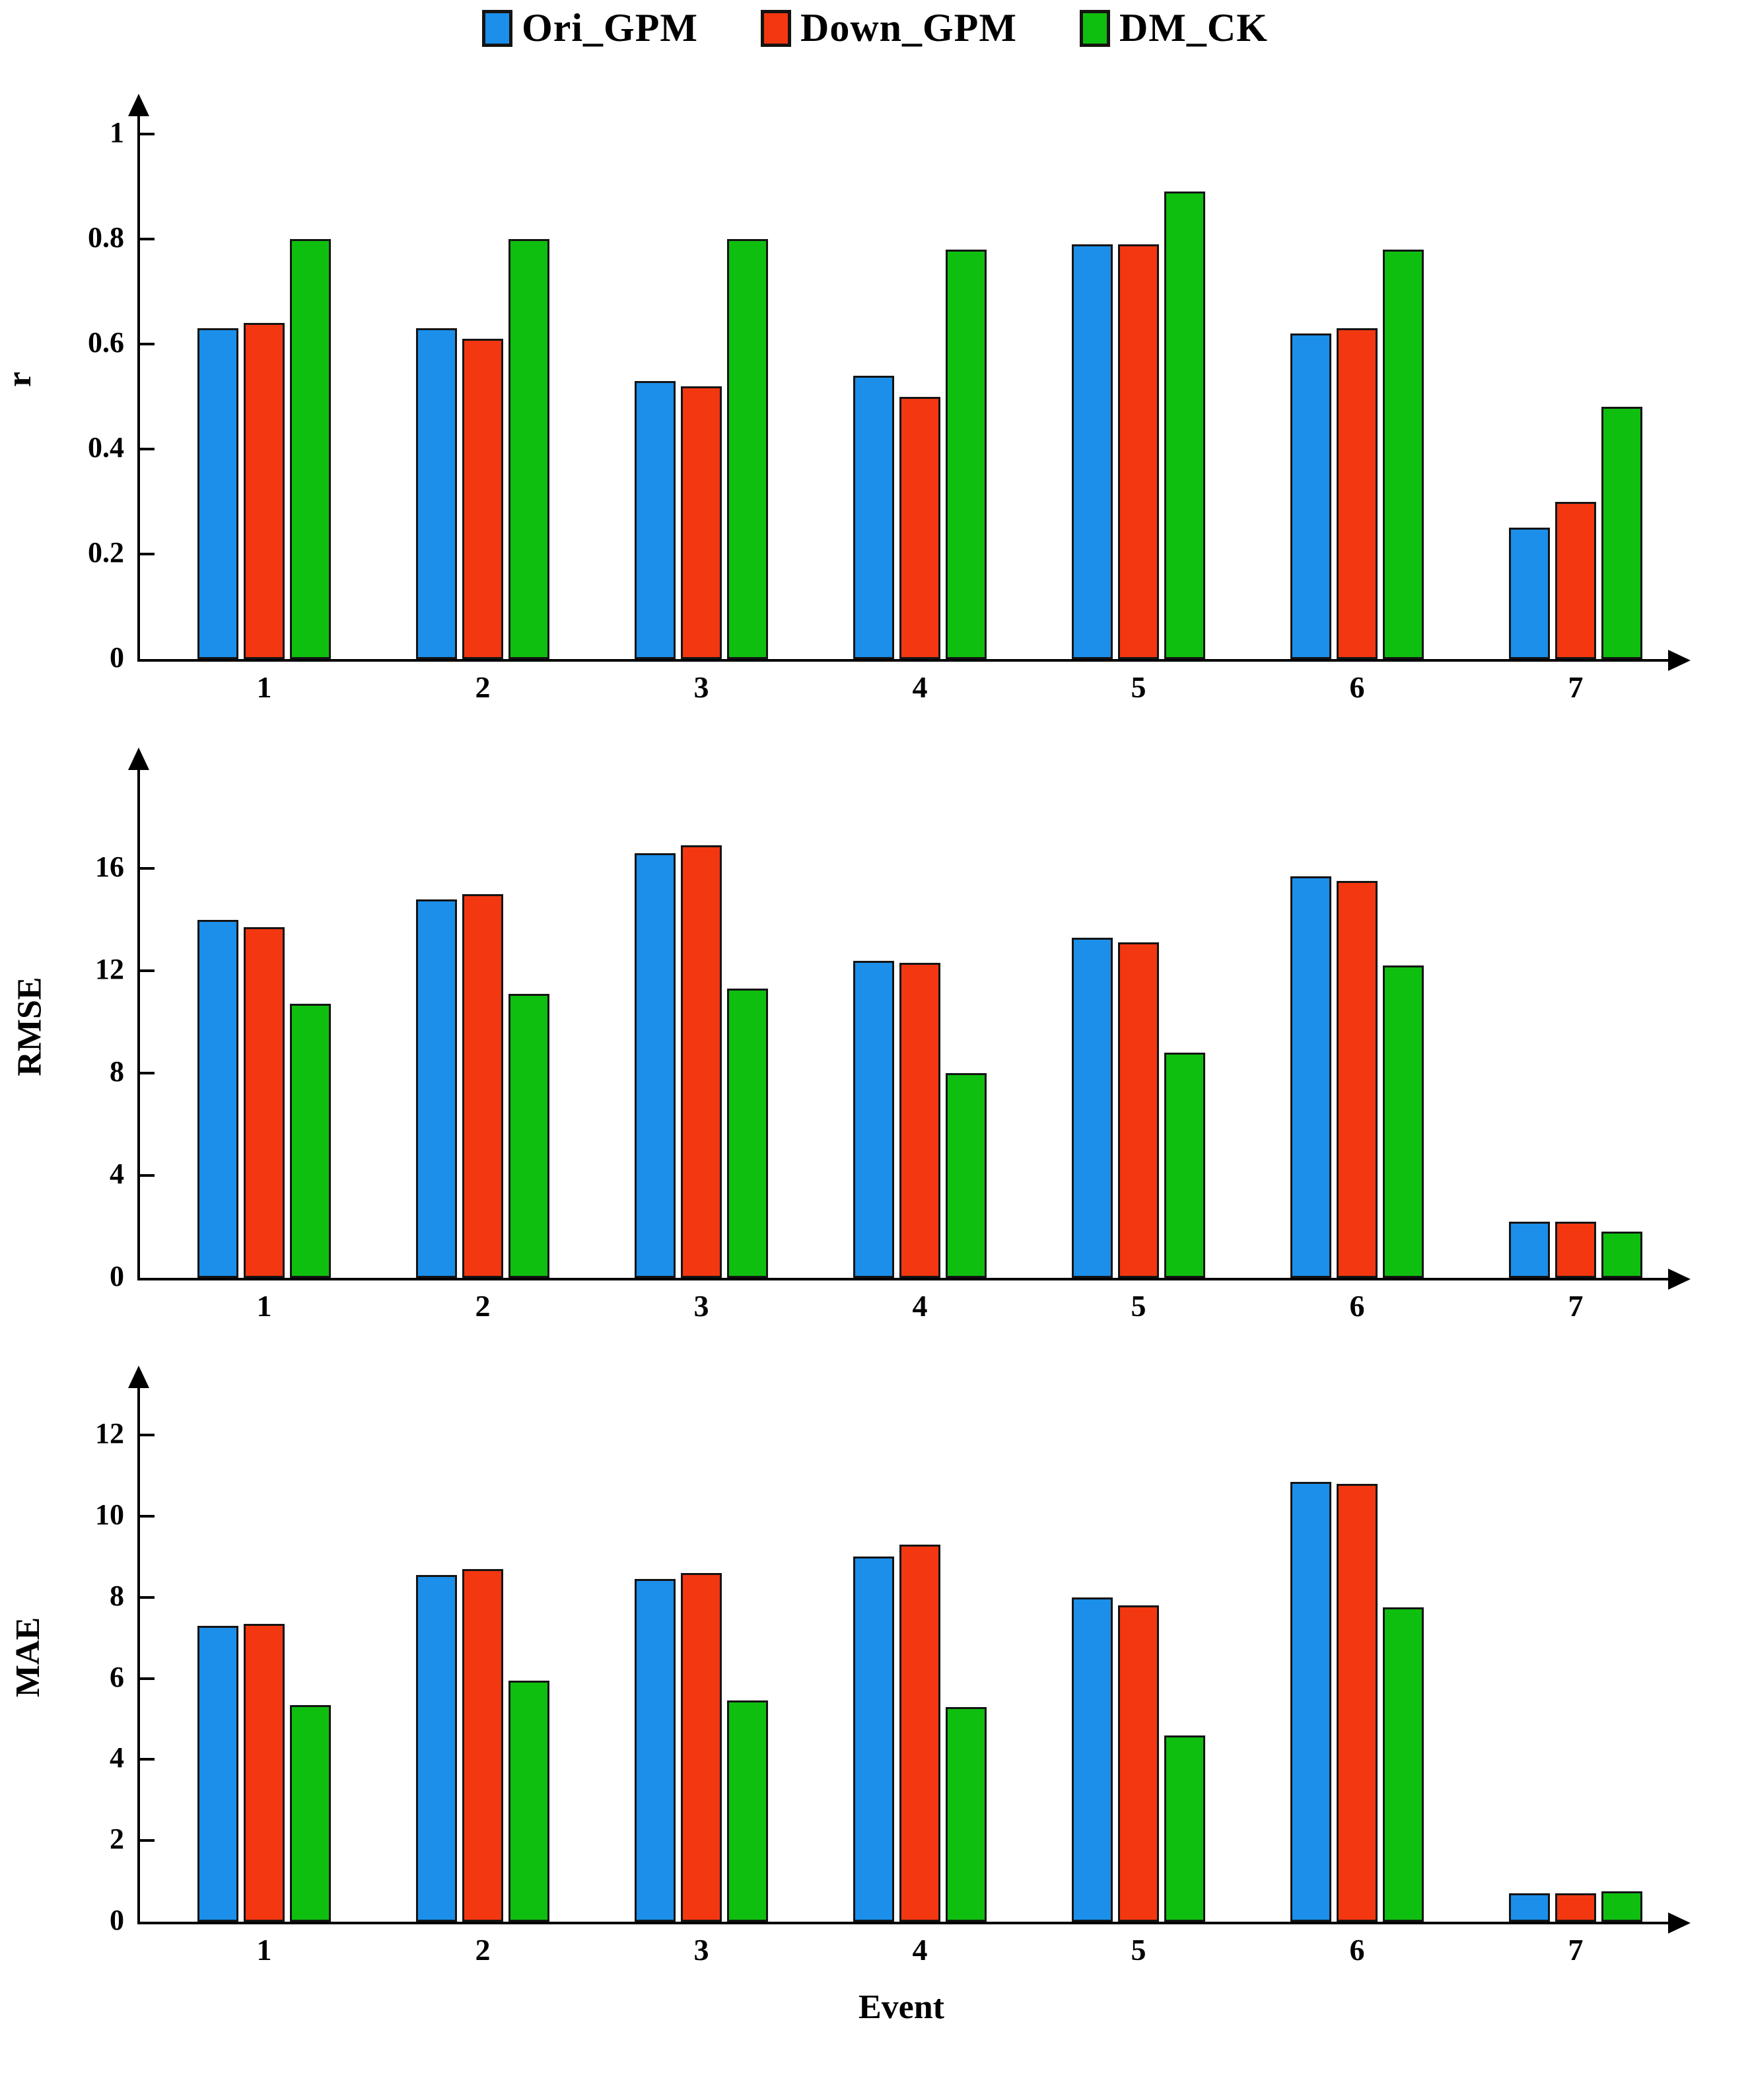 This screenshot has height=2100, width=1750. Describe the element at coordinates (775, 28) in the screenshot. I see `legend-swatch-down-gpm-icon` at that location.